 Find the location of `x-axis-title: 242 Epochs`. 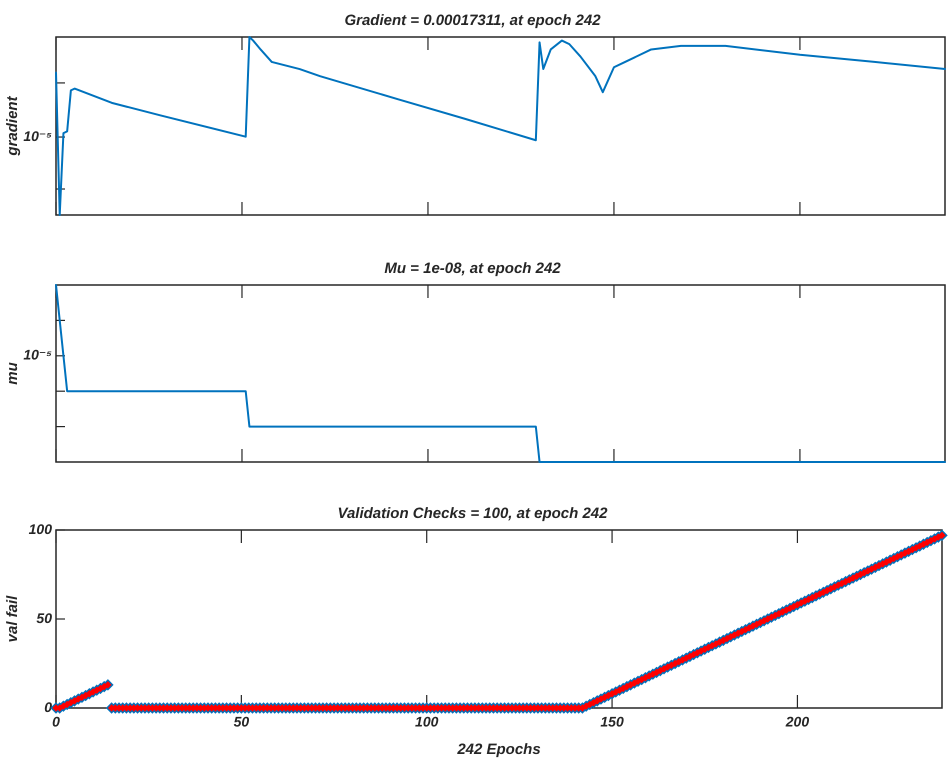

x-axis-title: 242 Epochs is located at coordinates (498, 749).